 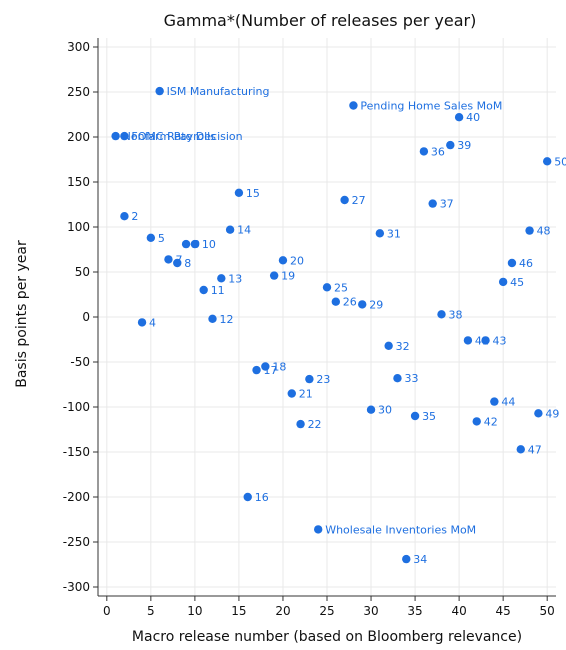 I want to click on point-label: 42, so click(x=491, y=421).